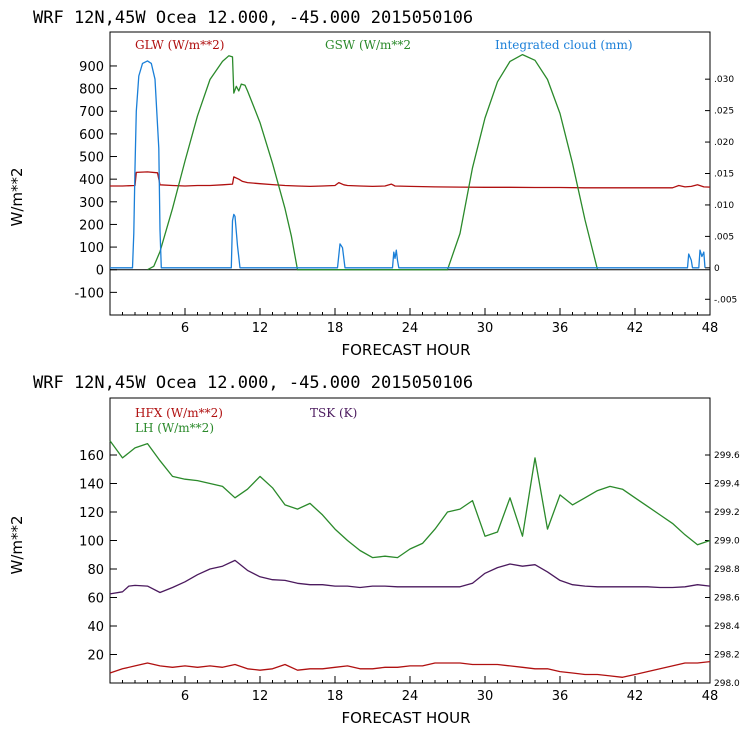 This screenshot has height=740, width=740. Describe the element at coordinates (717, 269) in the screenshot. I see `c0-y2tick-label: 0` at that location.